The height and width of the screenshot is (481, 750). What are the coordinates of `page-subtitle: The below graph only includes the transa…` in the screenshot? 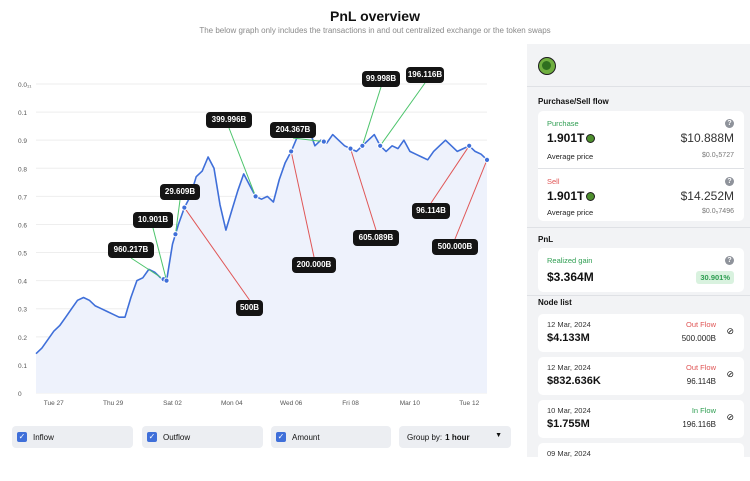 It's located at (375, 30).